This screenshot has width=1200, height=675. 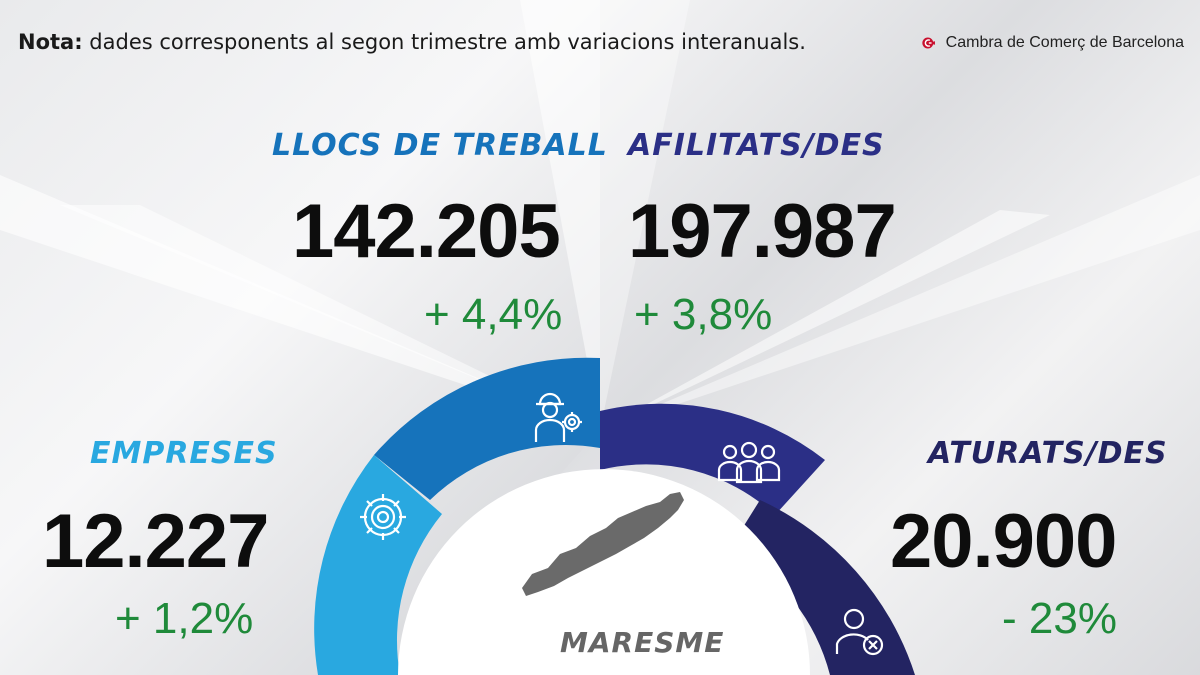 I want to click on person-x-icon, so click(x=859, y=632).